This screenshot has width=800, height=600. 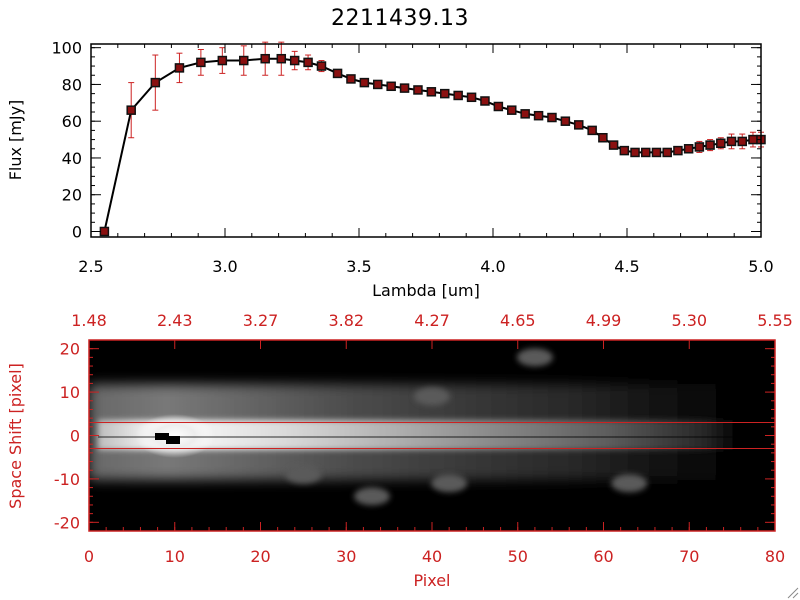 I want to click on shift-tick-label: -20, so click(x=67, y=522).